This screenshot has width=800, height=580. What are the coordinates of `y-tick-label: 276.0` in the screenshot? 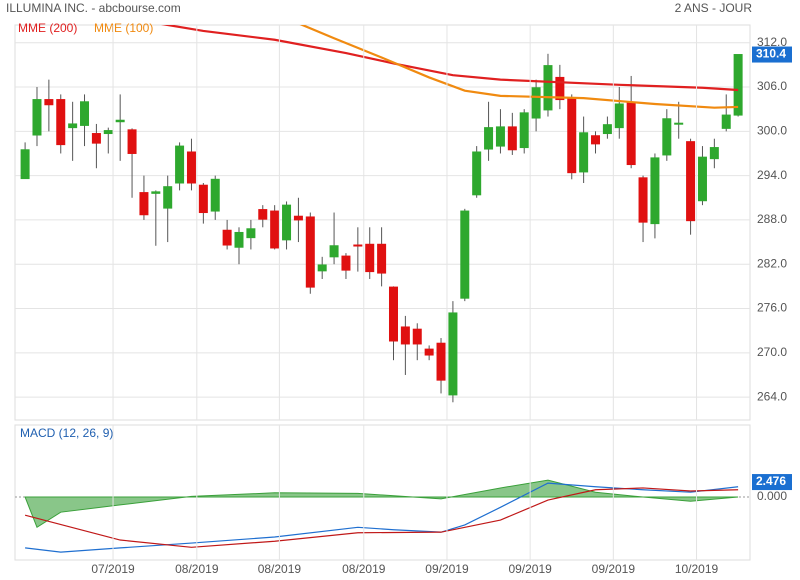 It's located at (772, 308).